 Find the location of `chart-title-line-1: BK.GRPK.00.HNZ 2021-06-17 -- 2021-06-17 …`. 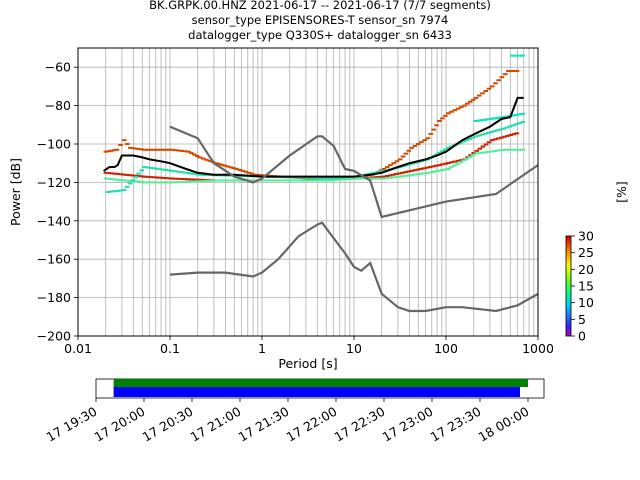

chart-title-line-1: BK.GRPK.00.HNZ 2021-06-17 -- 2021-06-17 … is located at coordinates (320, 6).